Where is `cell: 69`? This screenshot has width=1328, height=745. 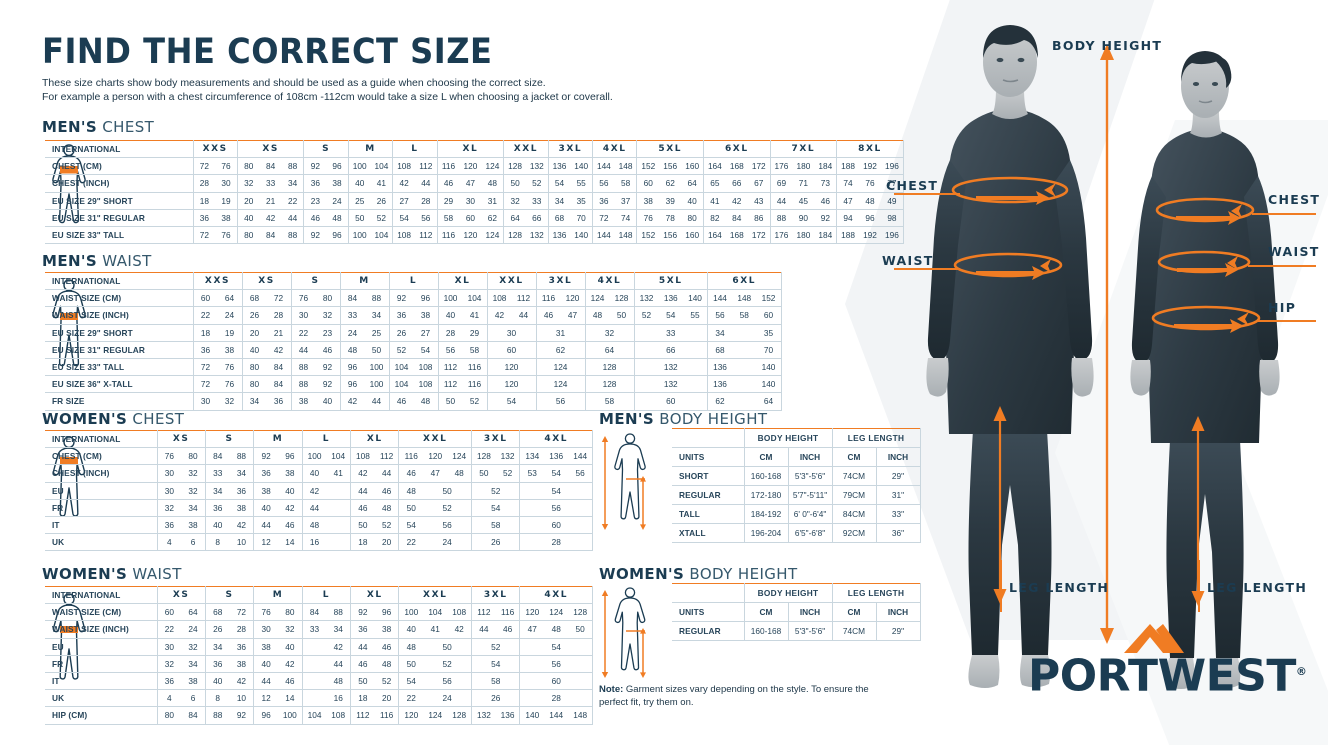
cell: 69 is located at coordinates (781, 183).